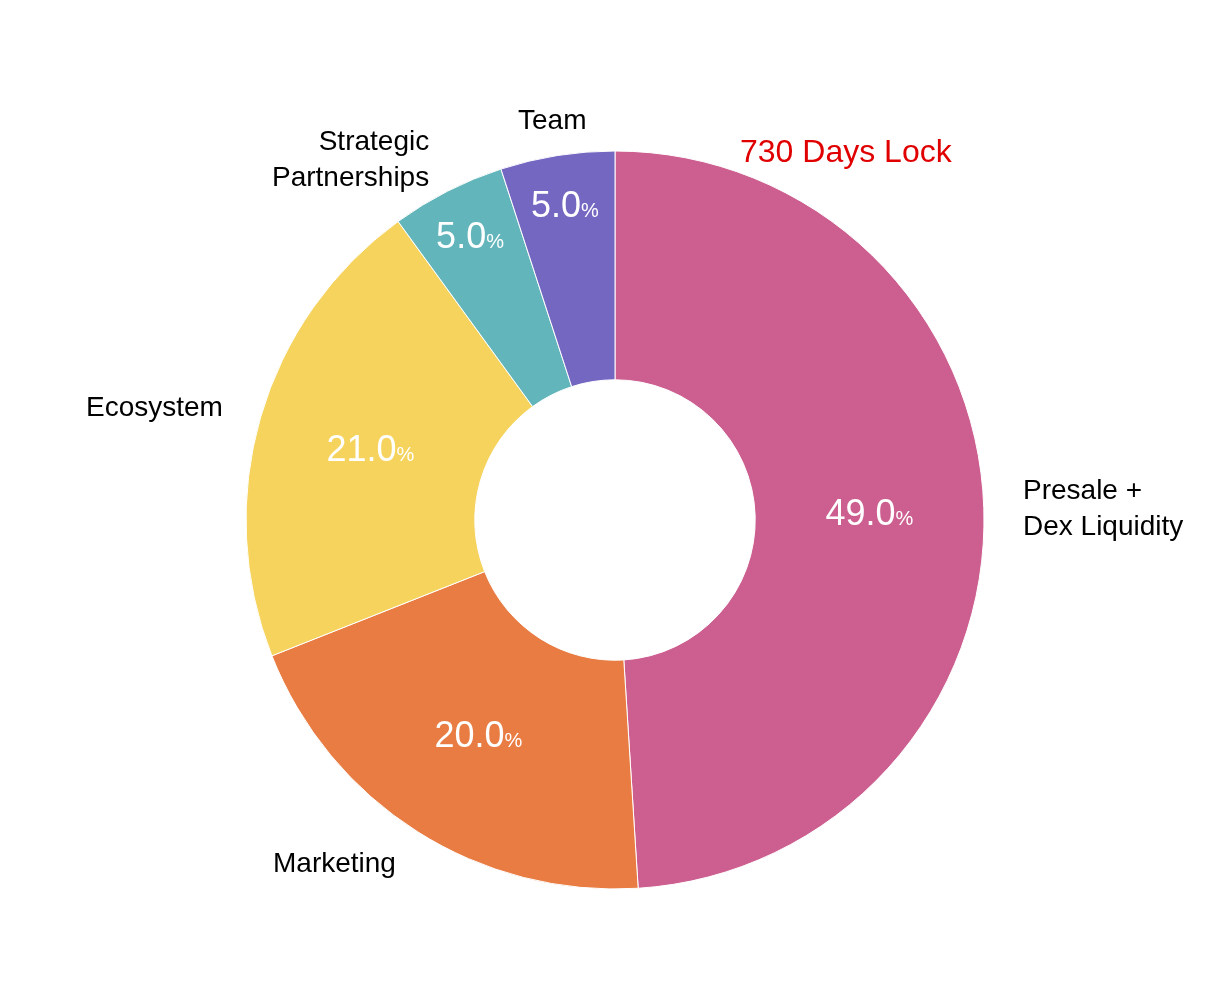 The height and width of the screenshot is (1000, 1230). I want to click on data-label: 21.0%, so click(370, 449).